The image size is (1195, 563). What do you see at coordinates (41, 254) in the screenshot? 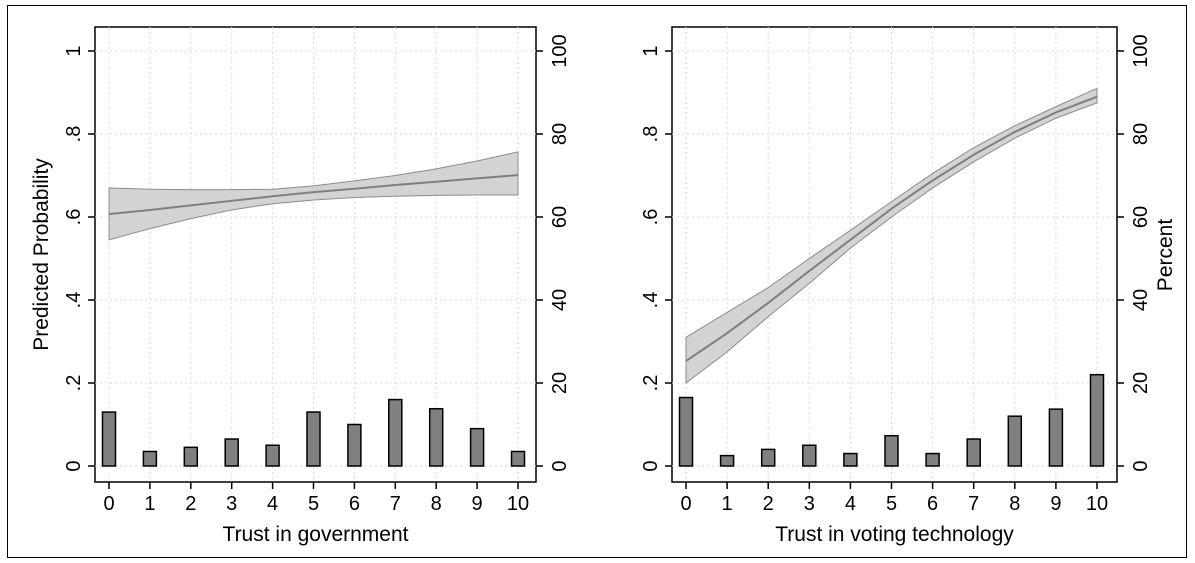
I see `y-axis-label: Predicted Probability` at bounding box center [41, 254].